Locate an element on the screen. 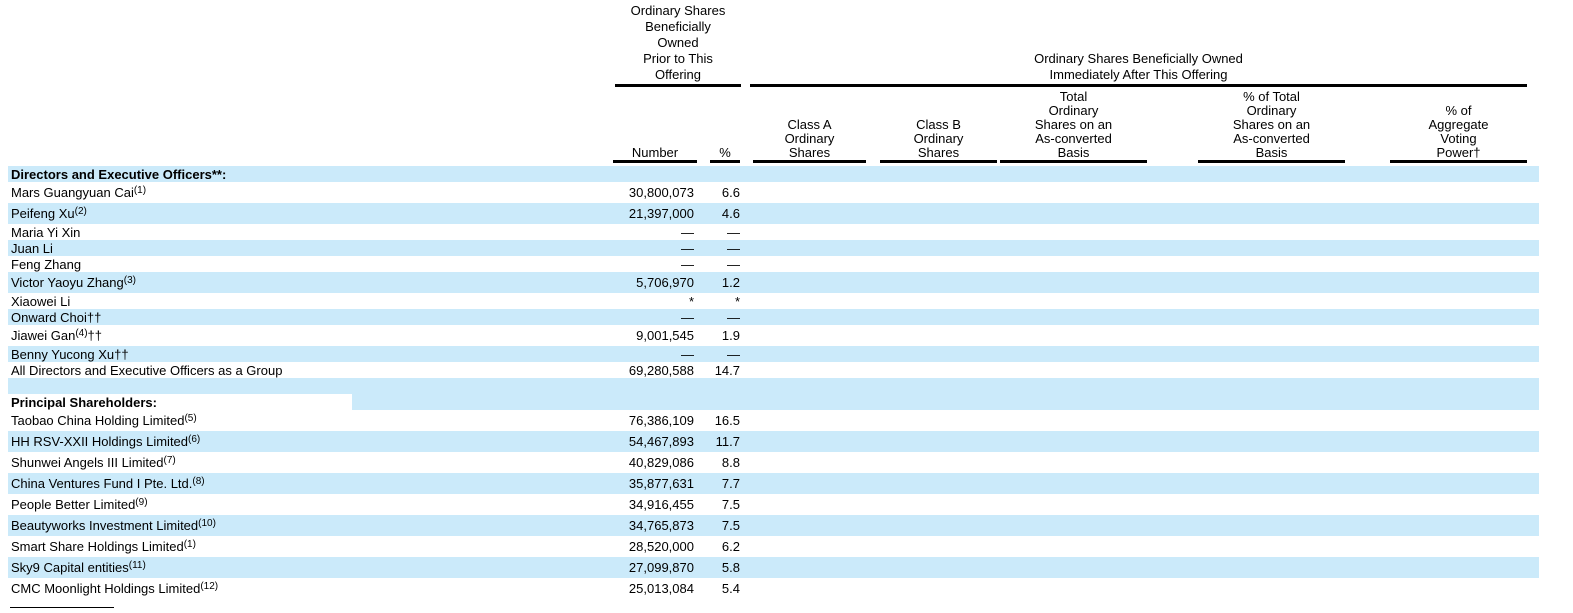 This screenshot has height=613, width=1573. col-classB-header: Class B Ordinary Shares is located at coordinates (938, 138).